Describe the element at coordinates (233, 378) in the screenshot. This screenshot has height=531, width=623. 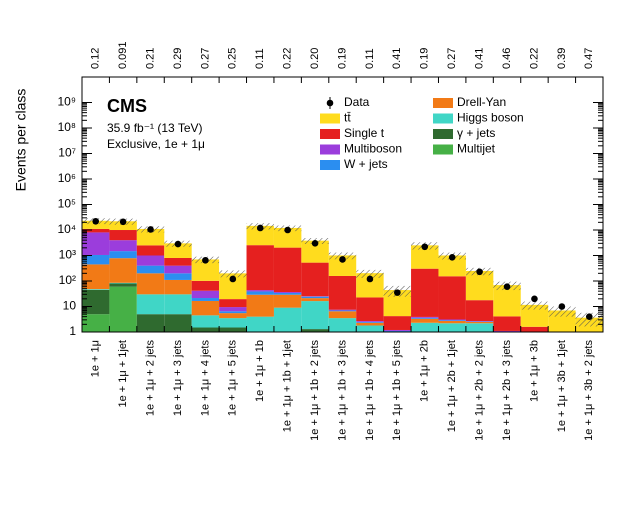
I see `x-tick-label: 1e + 1μ + 5 jets` at that location.